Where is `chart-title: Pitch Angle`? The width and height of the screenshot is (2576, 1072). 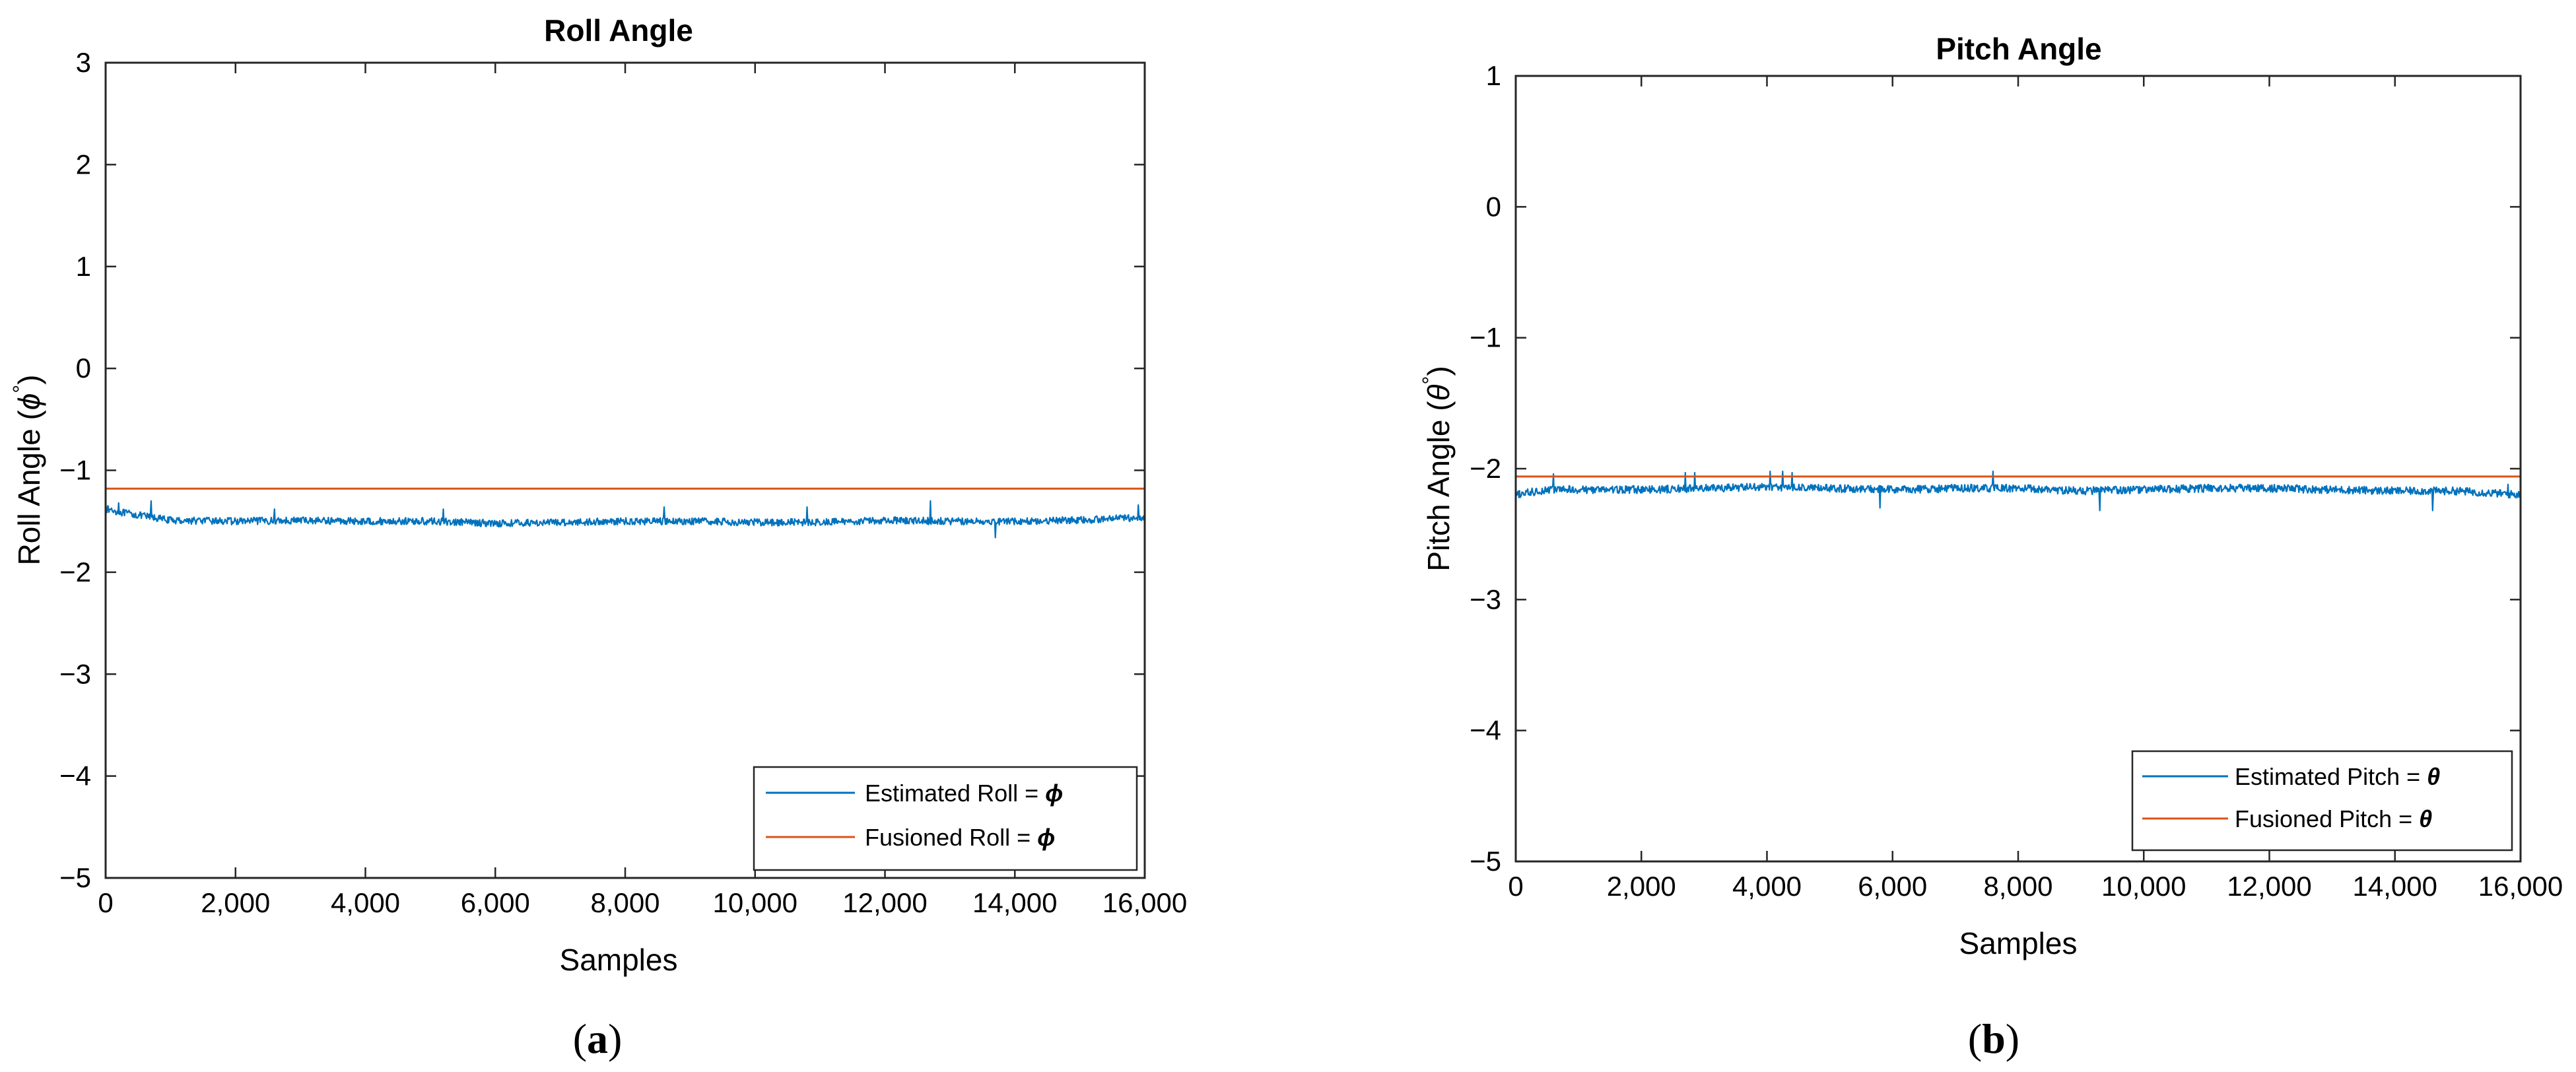 chart-title: Pitch Angle is located at coordinates (2019, 49).